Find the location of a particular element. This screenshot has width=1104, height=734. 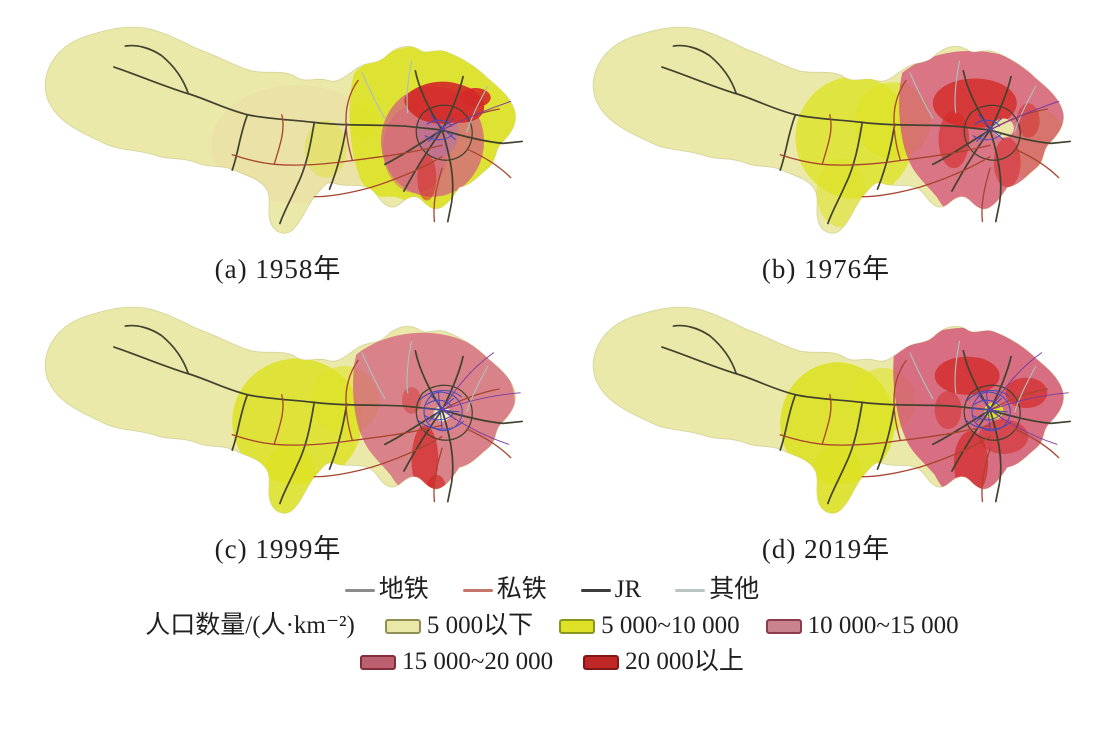

density-legend-title: 人口数量/(人·km⁻²) is located at coordinates (250, 625).